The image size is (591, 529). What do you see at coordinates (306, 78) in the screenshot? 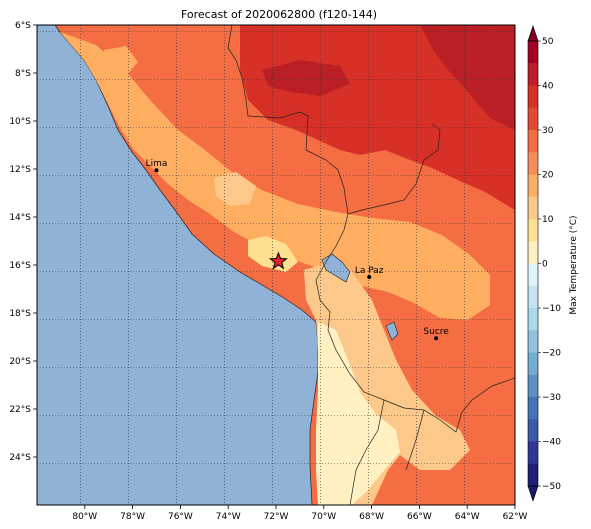
I see `hot-pocket-central` at bounding box center [306, 78].